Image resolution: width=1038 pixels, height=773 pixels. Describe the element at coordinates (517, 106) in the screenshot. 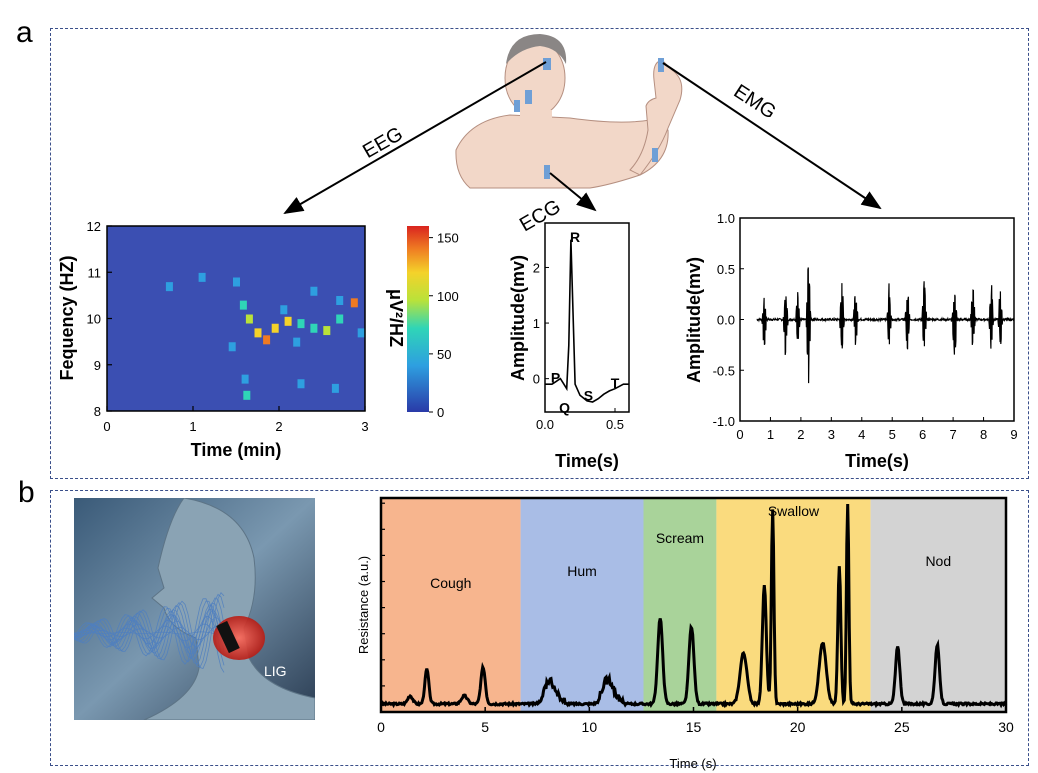

I see `neck-electrode` at that location.